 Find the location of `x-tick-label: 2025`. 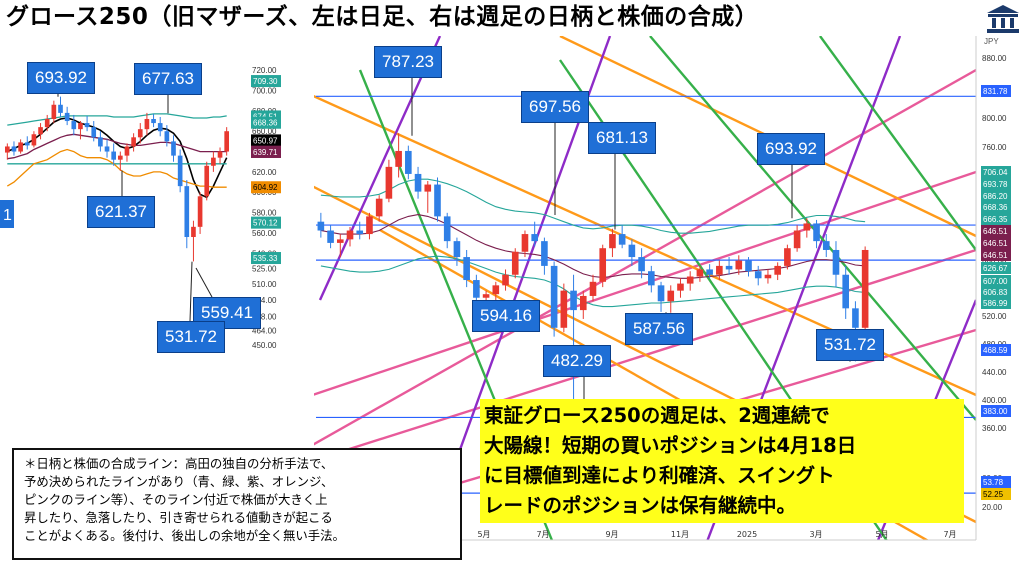

x-tick-label: 2025 is located at coordinates (747, 534).